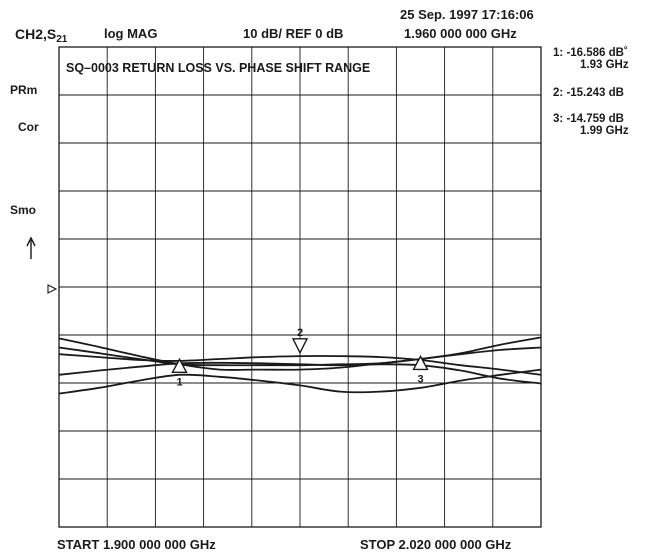 The width and height of the screenshot is (668, 554). Describe the element at coordinates (36, 34) in the screenshot. I see `channel-text: CH2,S` at that location.